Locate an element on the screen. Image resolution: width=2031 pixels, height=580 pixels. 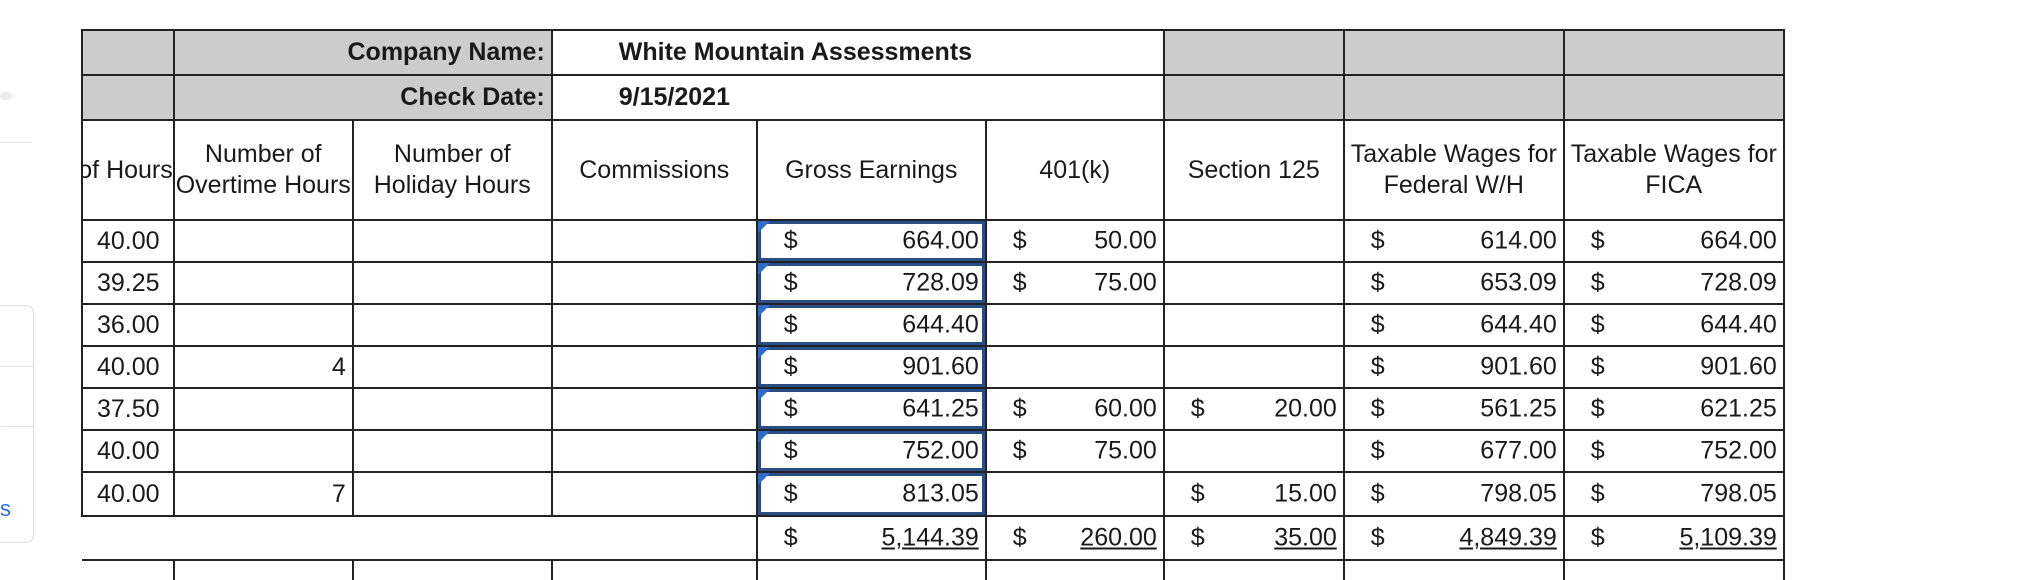
regular-hours-cell: 39.25 is located at coordinates (128, 283).